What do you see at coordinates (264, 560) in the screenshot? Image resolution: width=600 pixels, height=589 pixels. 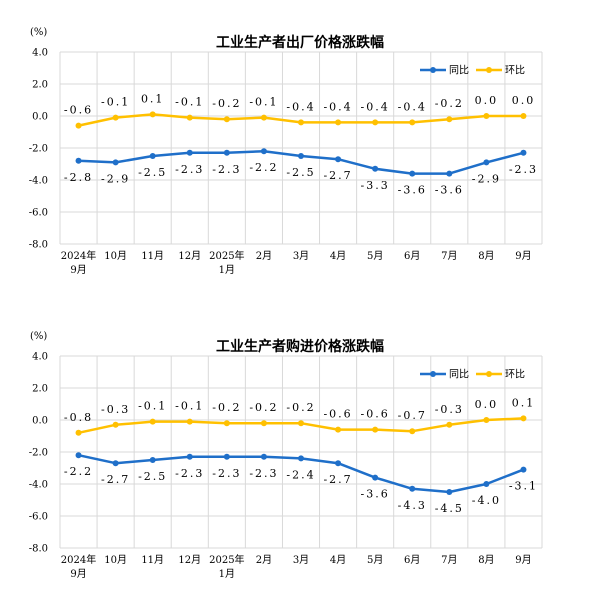 I see `purchase-x-tick-label: 2月` at bounding box center [264, 560].